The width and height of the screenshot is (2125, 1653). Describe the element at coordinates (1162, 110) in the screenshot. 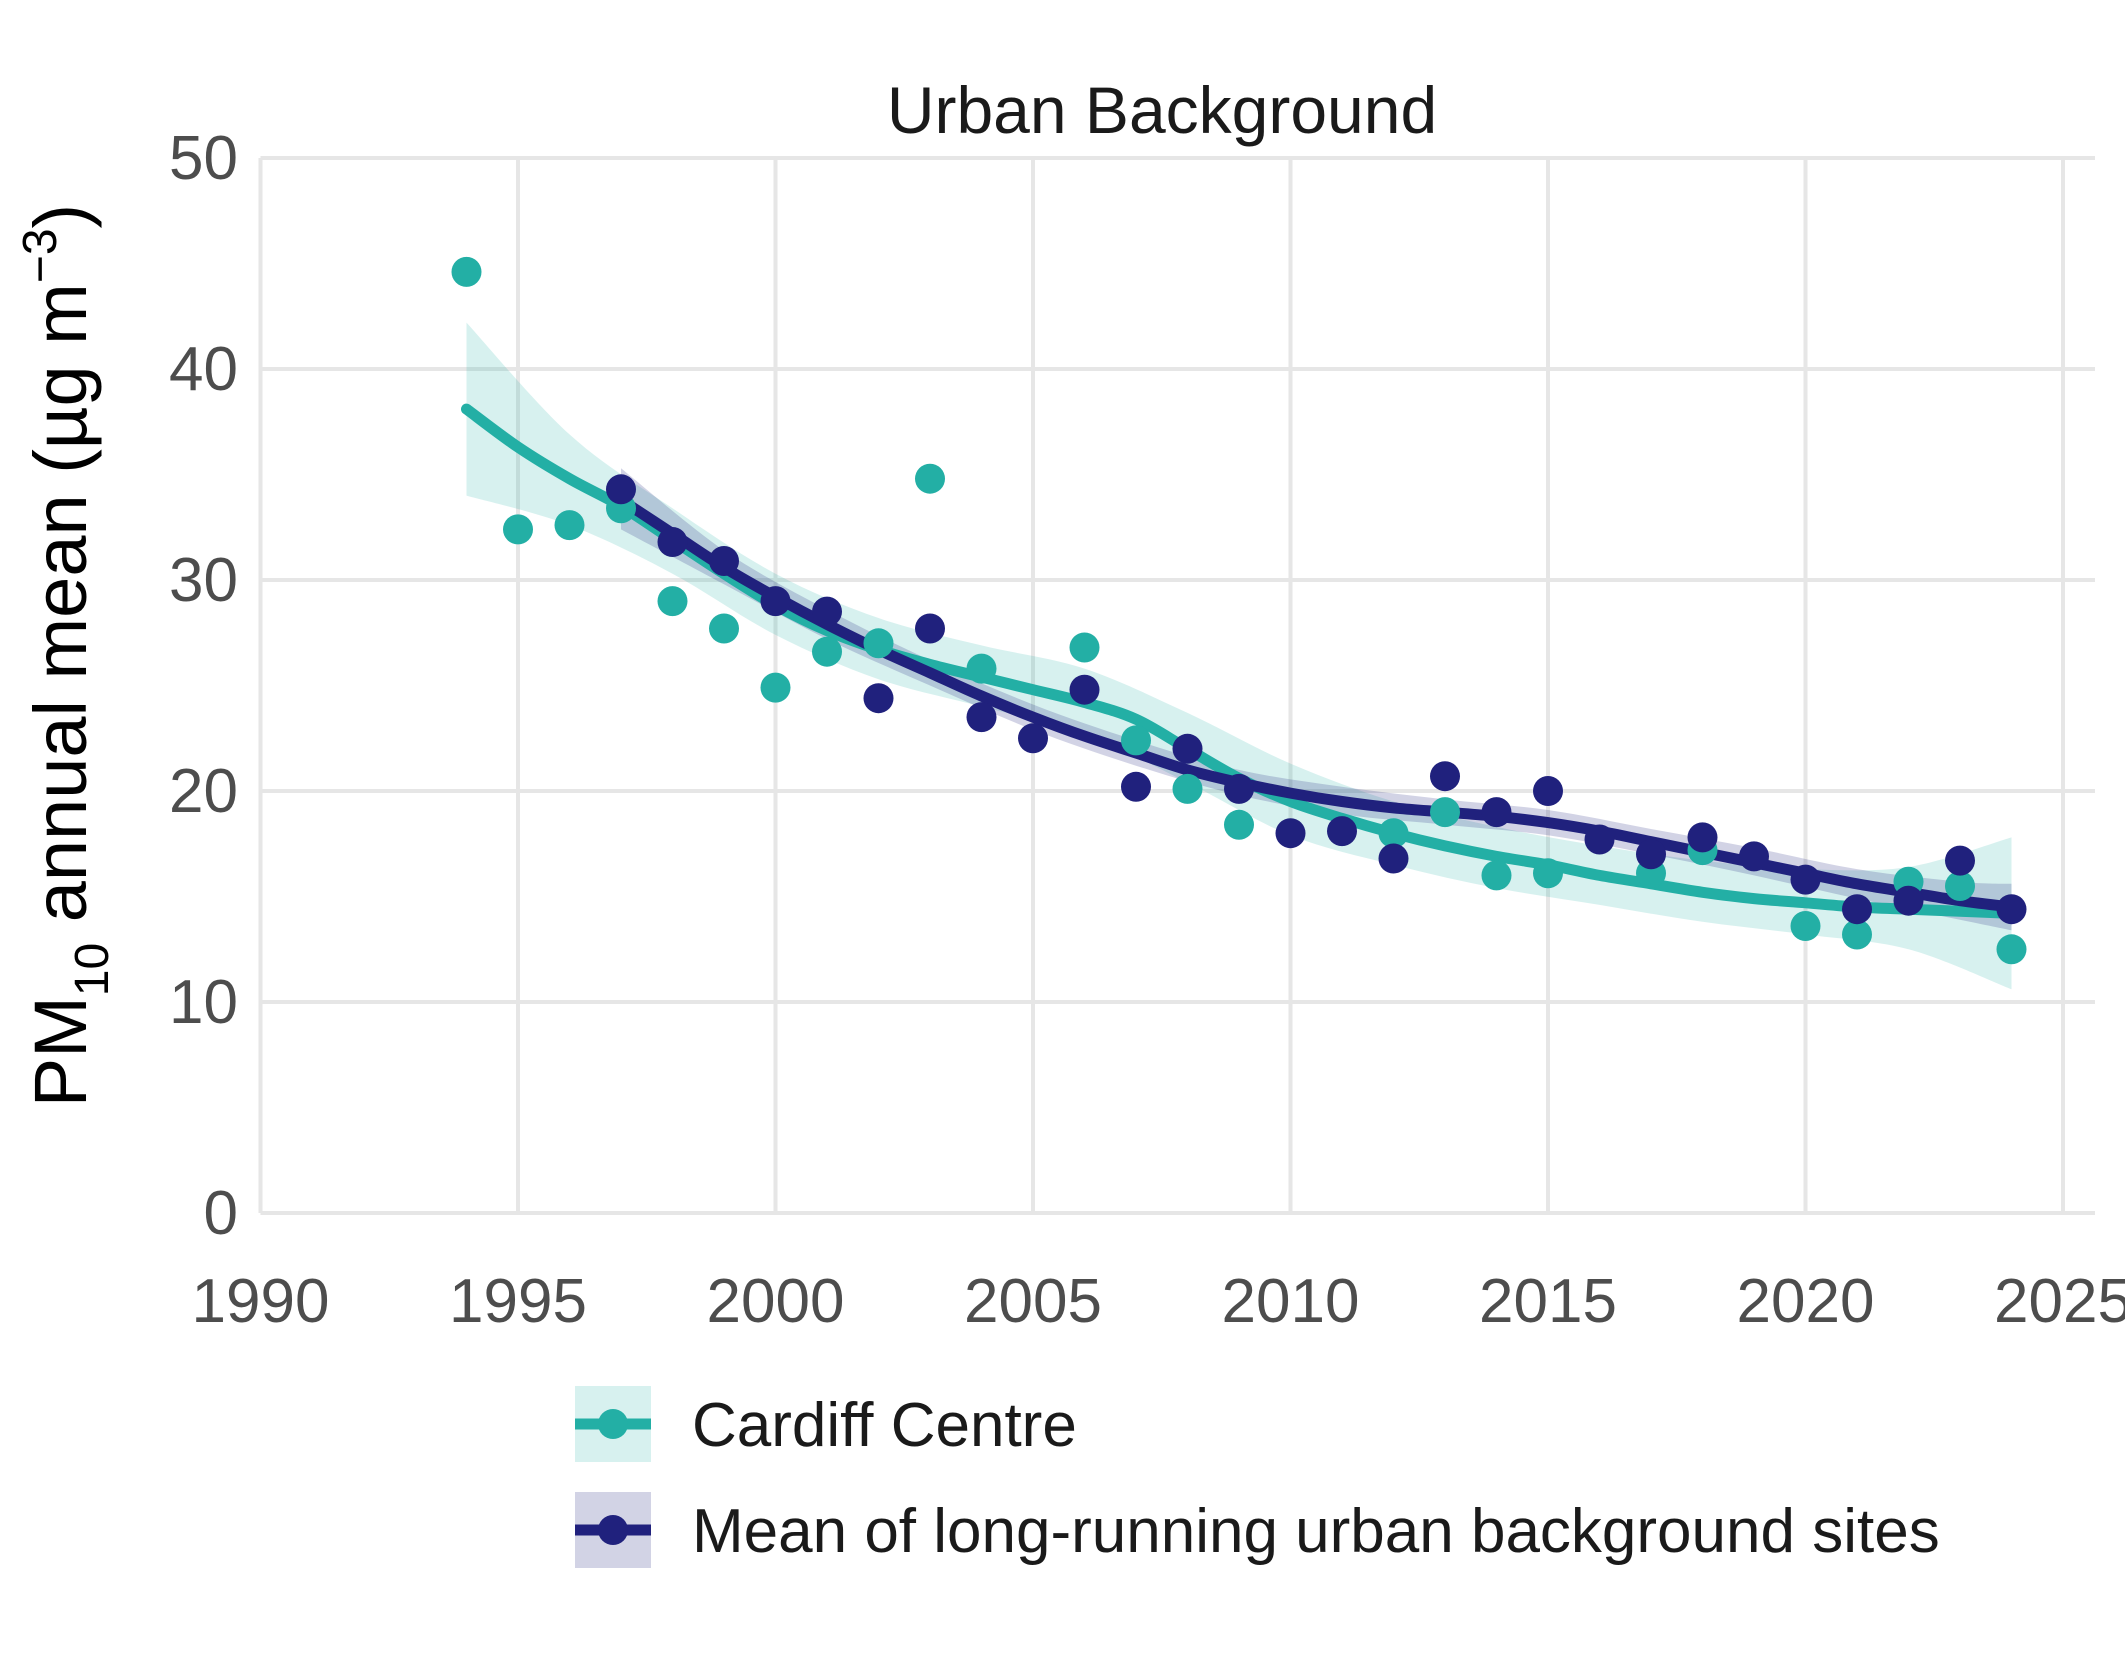

I see `chart-title: Urban Background` at that location.